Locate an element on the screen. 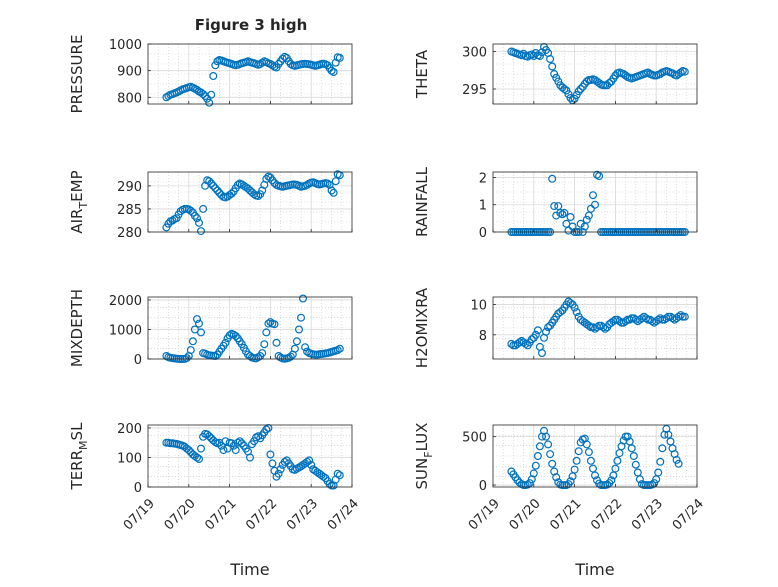 The width and height of the screenshot is (778, 587). y-tick-label: 900 is located at coordinates (129, 72).